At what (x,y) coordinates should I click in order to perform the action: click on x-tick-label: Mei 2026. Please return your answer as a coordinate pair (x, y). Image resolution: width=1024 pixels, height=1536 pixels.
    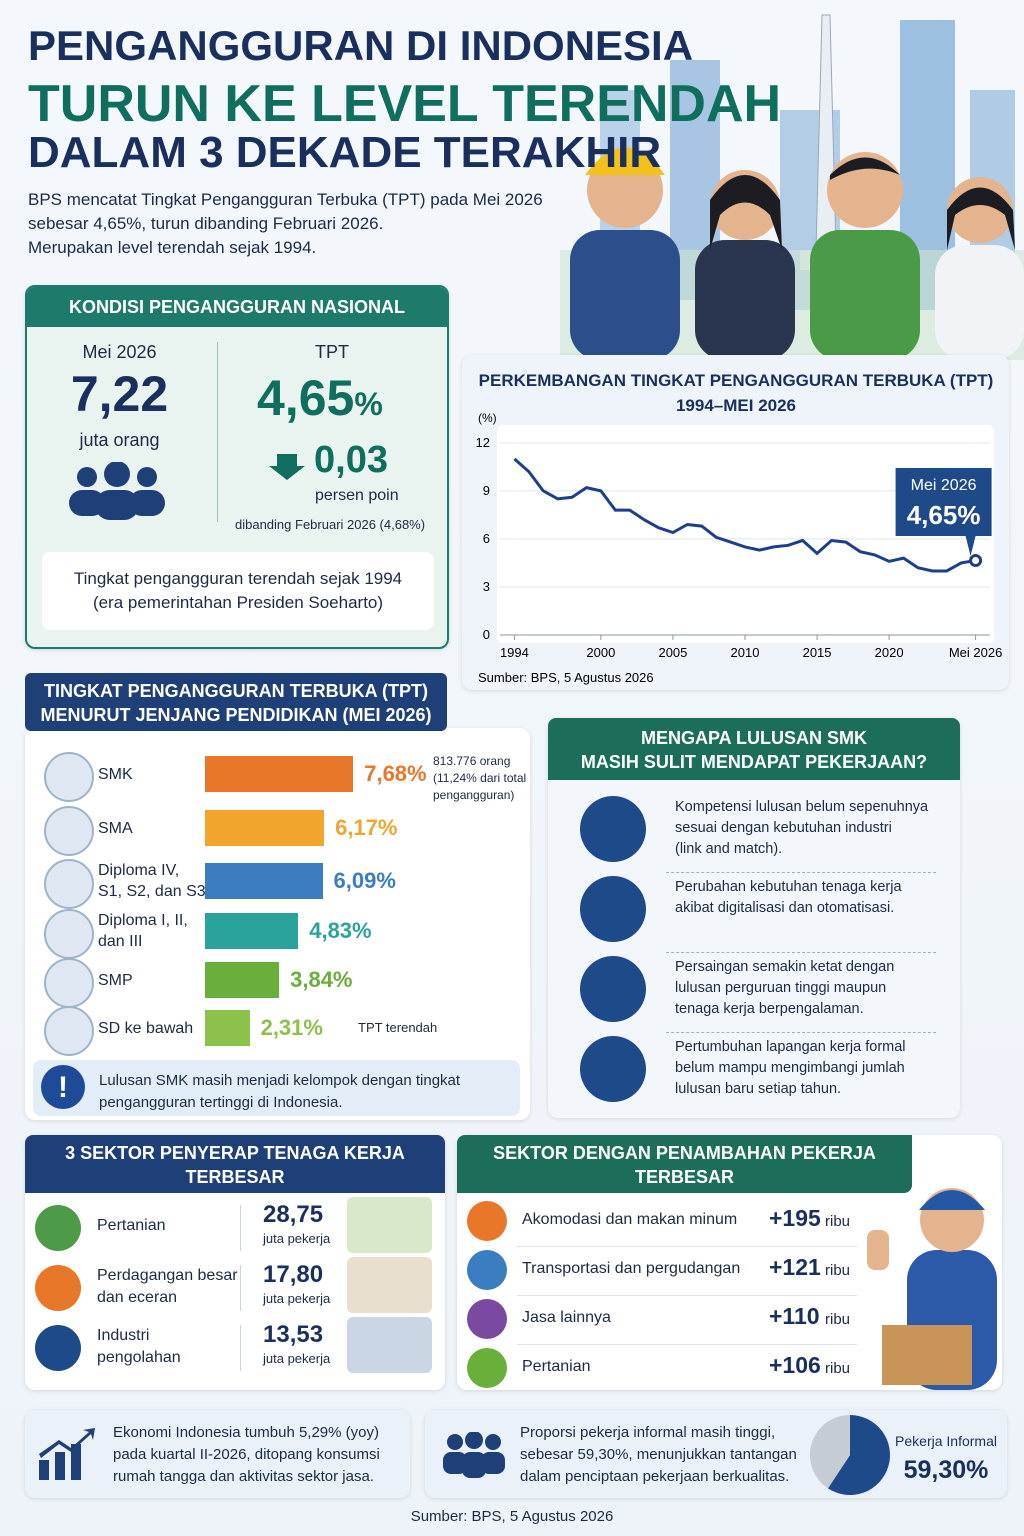
    Looking at the image, I should click on (975, 652).